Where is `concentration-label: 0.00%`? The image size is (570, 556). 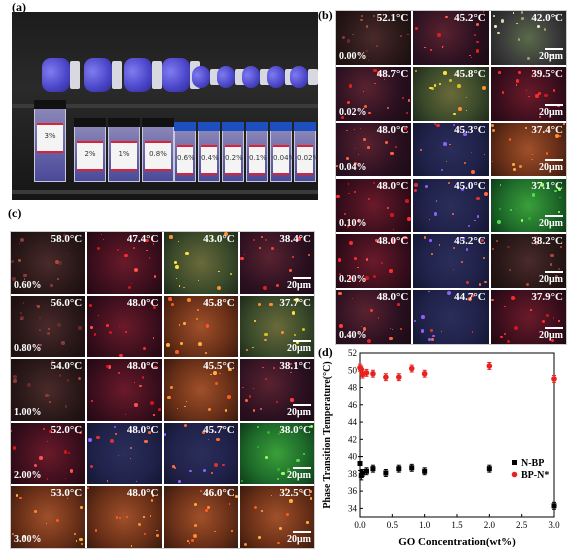 concentration-label: 0.00% is located at coordinates (353, 56).